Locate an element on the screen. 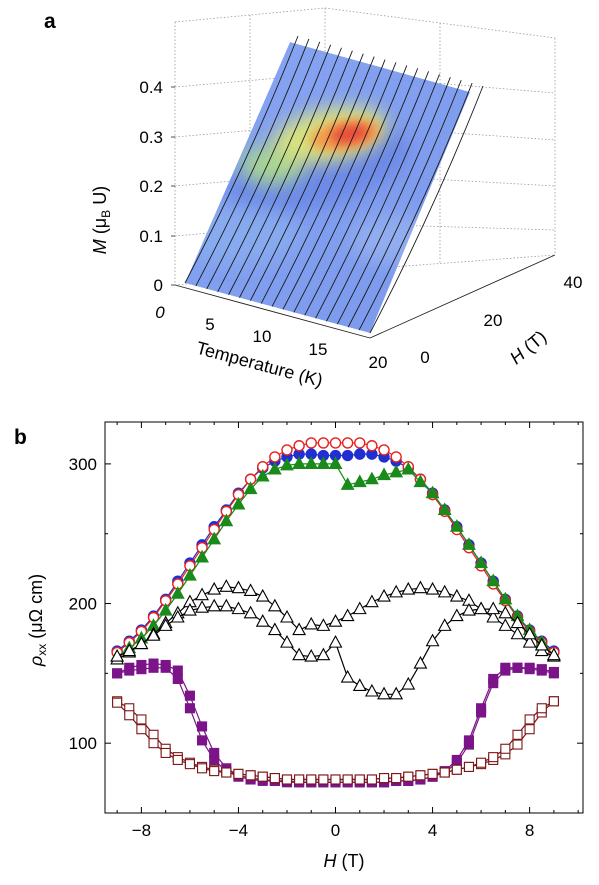 The width and height of the screenshot is (599, 885). x-tick-label: −4 is located at coordinates (238, 830).